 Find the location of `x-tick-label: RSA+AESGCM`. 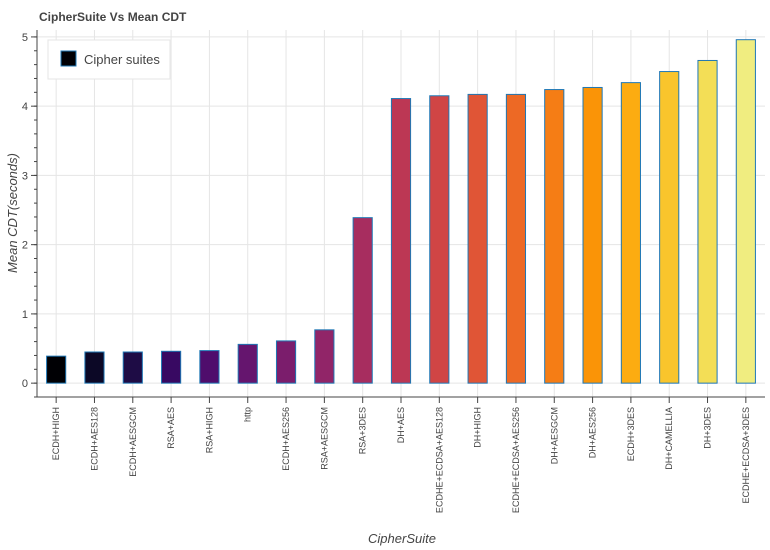

x-tick-label: RSA+AESGCM is located at coordinates (324, 438).